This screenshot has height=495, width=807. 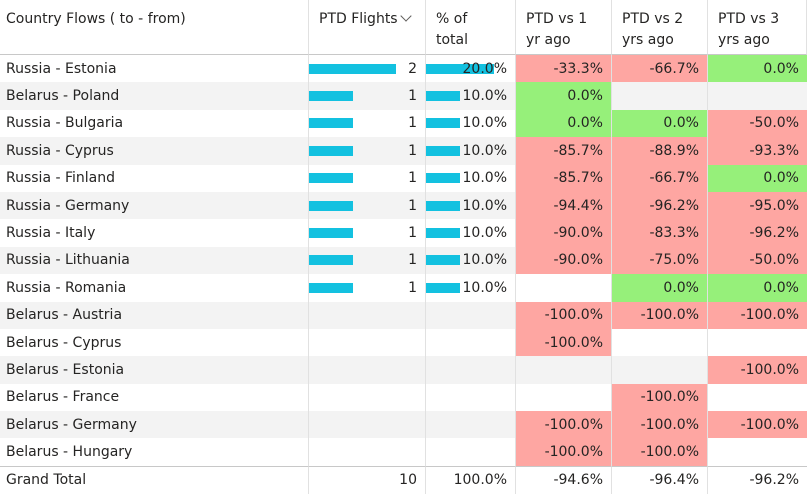 I want to click on header-ptd-flights: PTD Flights, so click(x=367, y=27).